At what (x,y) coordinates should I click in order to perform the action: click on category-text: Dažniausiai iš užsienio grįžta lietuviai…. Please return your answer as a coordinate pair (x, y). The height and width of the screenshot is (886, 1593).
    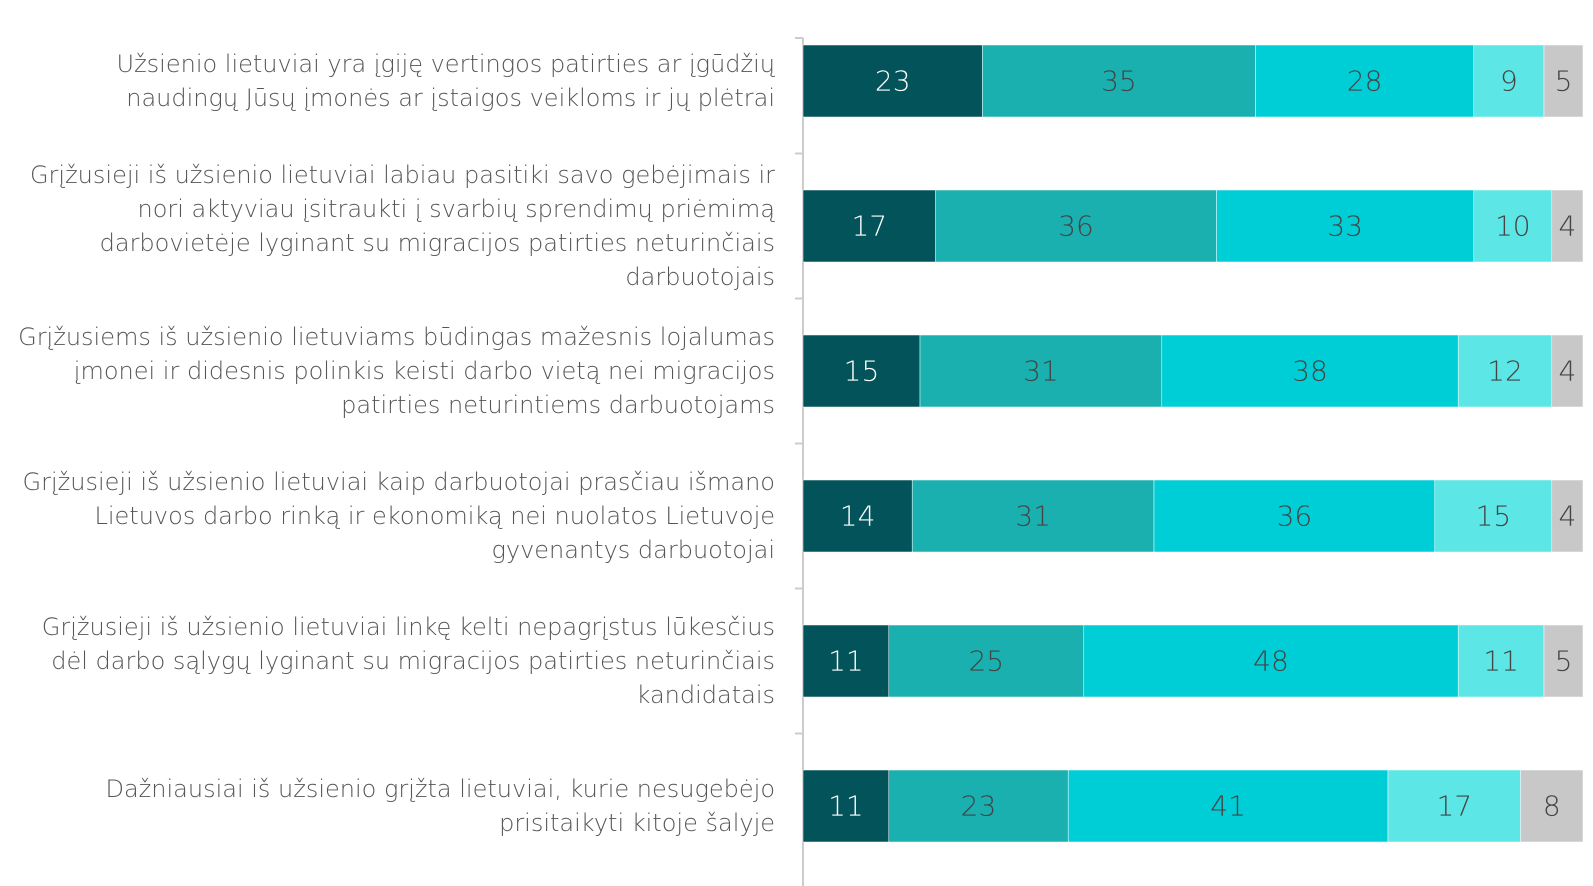
    Looking at the image, I should click on (440, 806).